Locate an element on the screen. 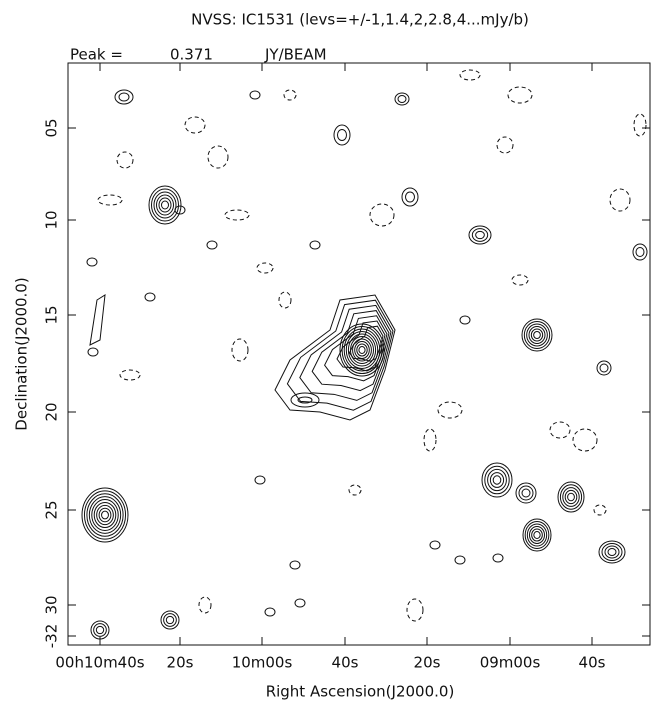  peak-value: 0.371 is located at coordinates (191, 55).